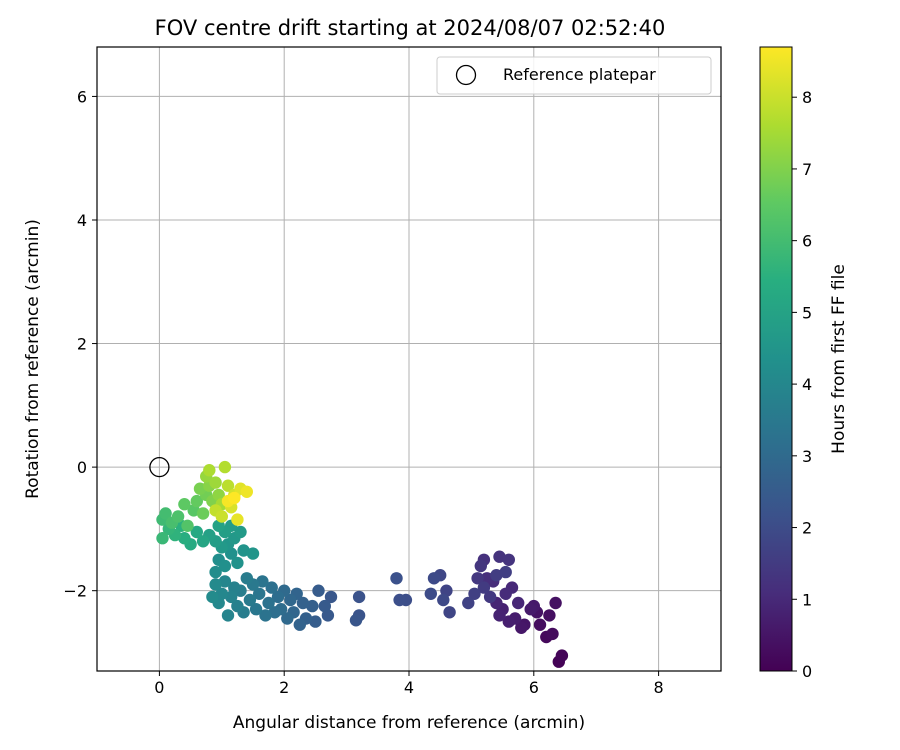 Image resolution: width=900 pixels, height=750 pixels. What do you see at coordinates (534, 687) in the screenshot?
I see `x-tick-label: 6` at bounding box center [534, 687].